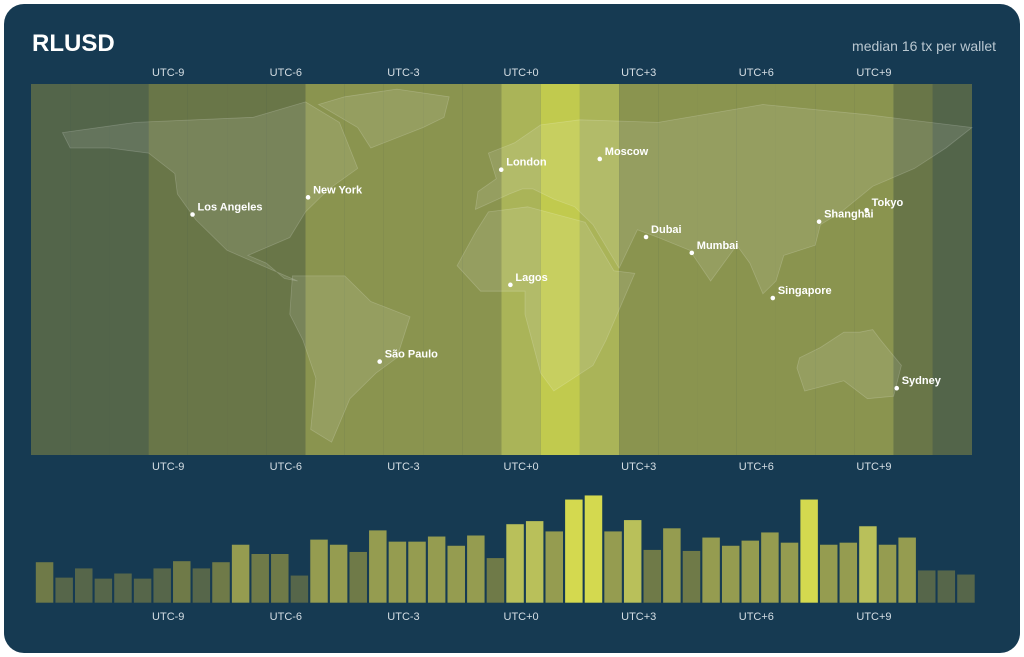 Image resolution: width=1024 pixels, height=657 pixels. Describe the element at coordinates (718, 246) in the screenshot. I see `city-label: Mumbai` at that location.